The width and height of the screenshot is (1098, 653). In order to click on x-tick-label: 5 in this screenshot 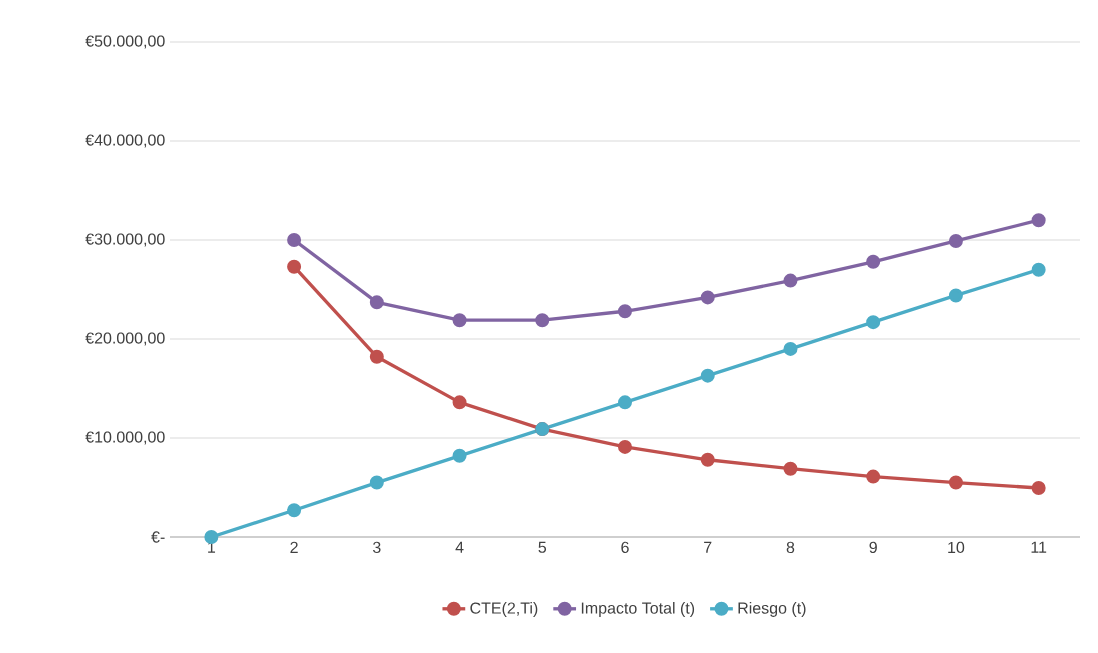, I will do `click(542, 547)`.